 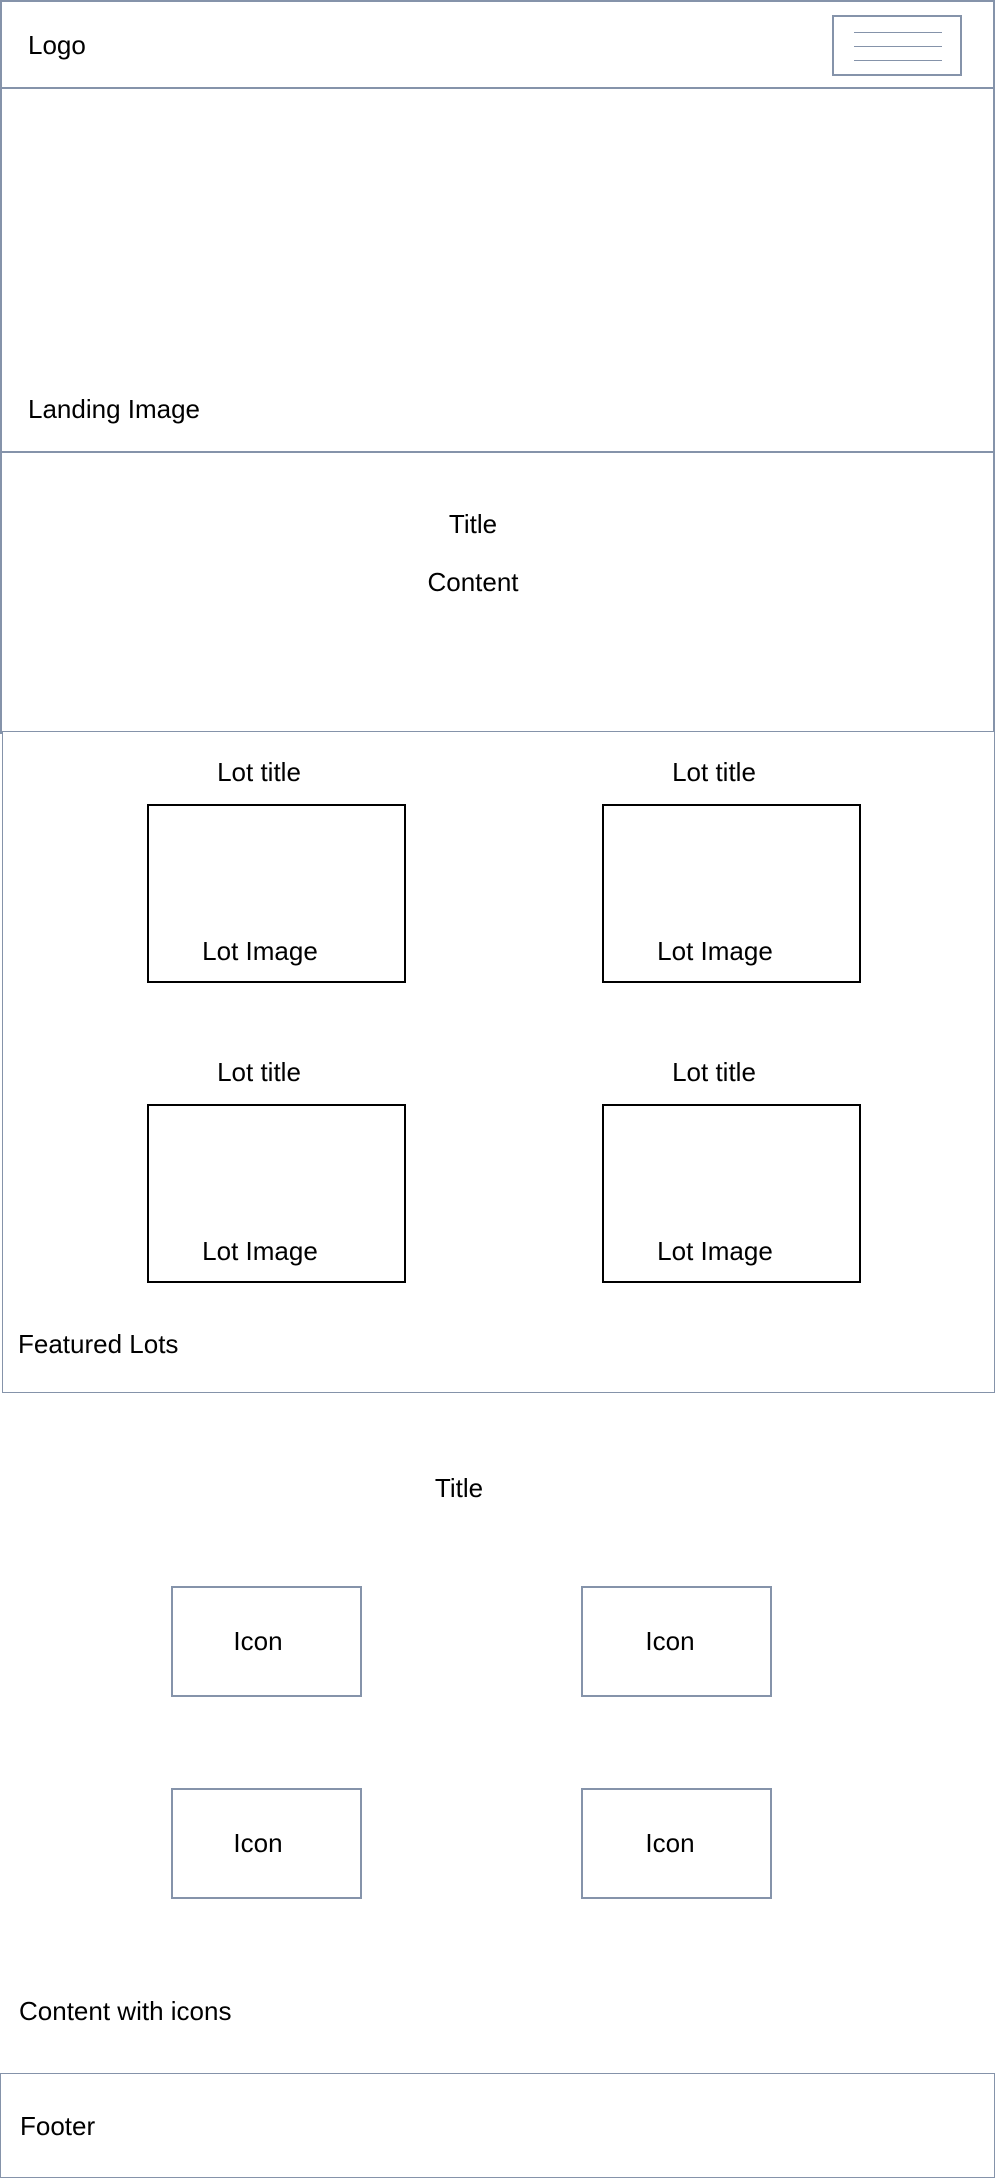 I want to click on logo: Logo, so click(x=57, y=45).